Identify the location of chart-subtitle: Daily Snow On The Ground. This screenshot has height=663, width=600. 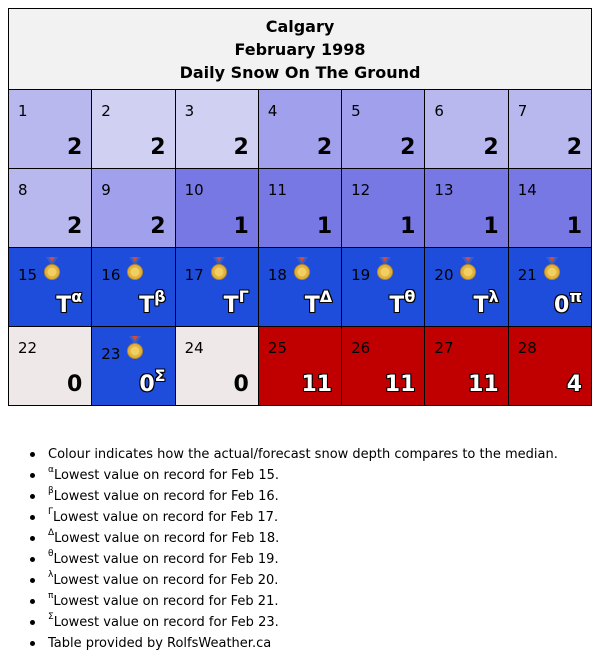
(300, 72).